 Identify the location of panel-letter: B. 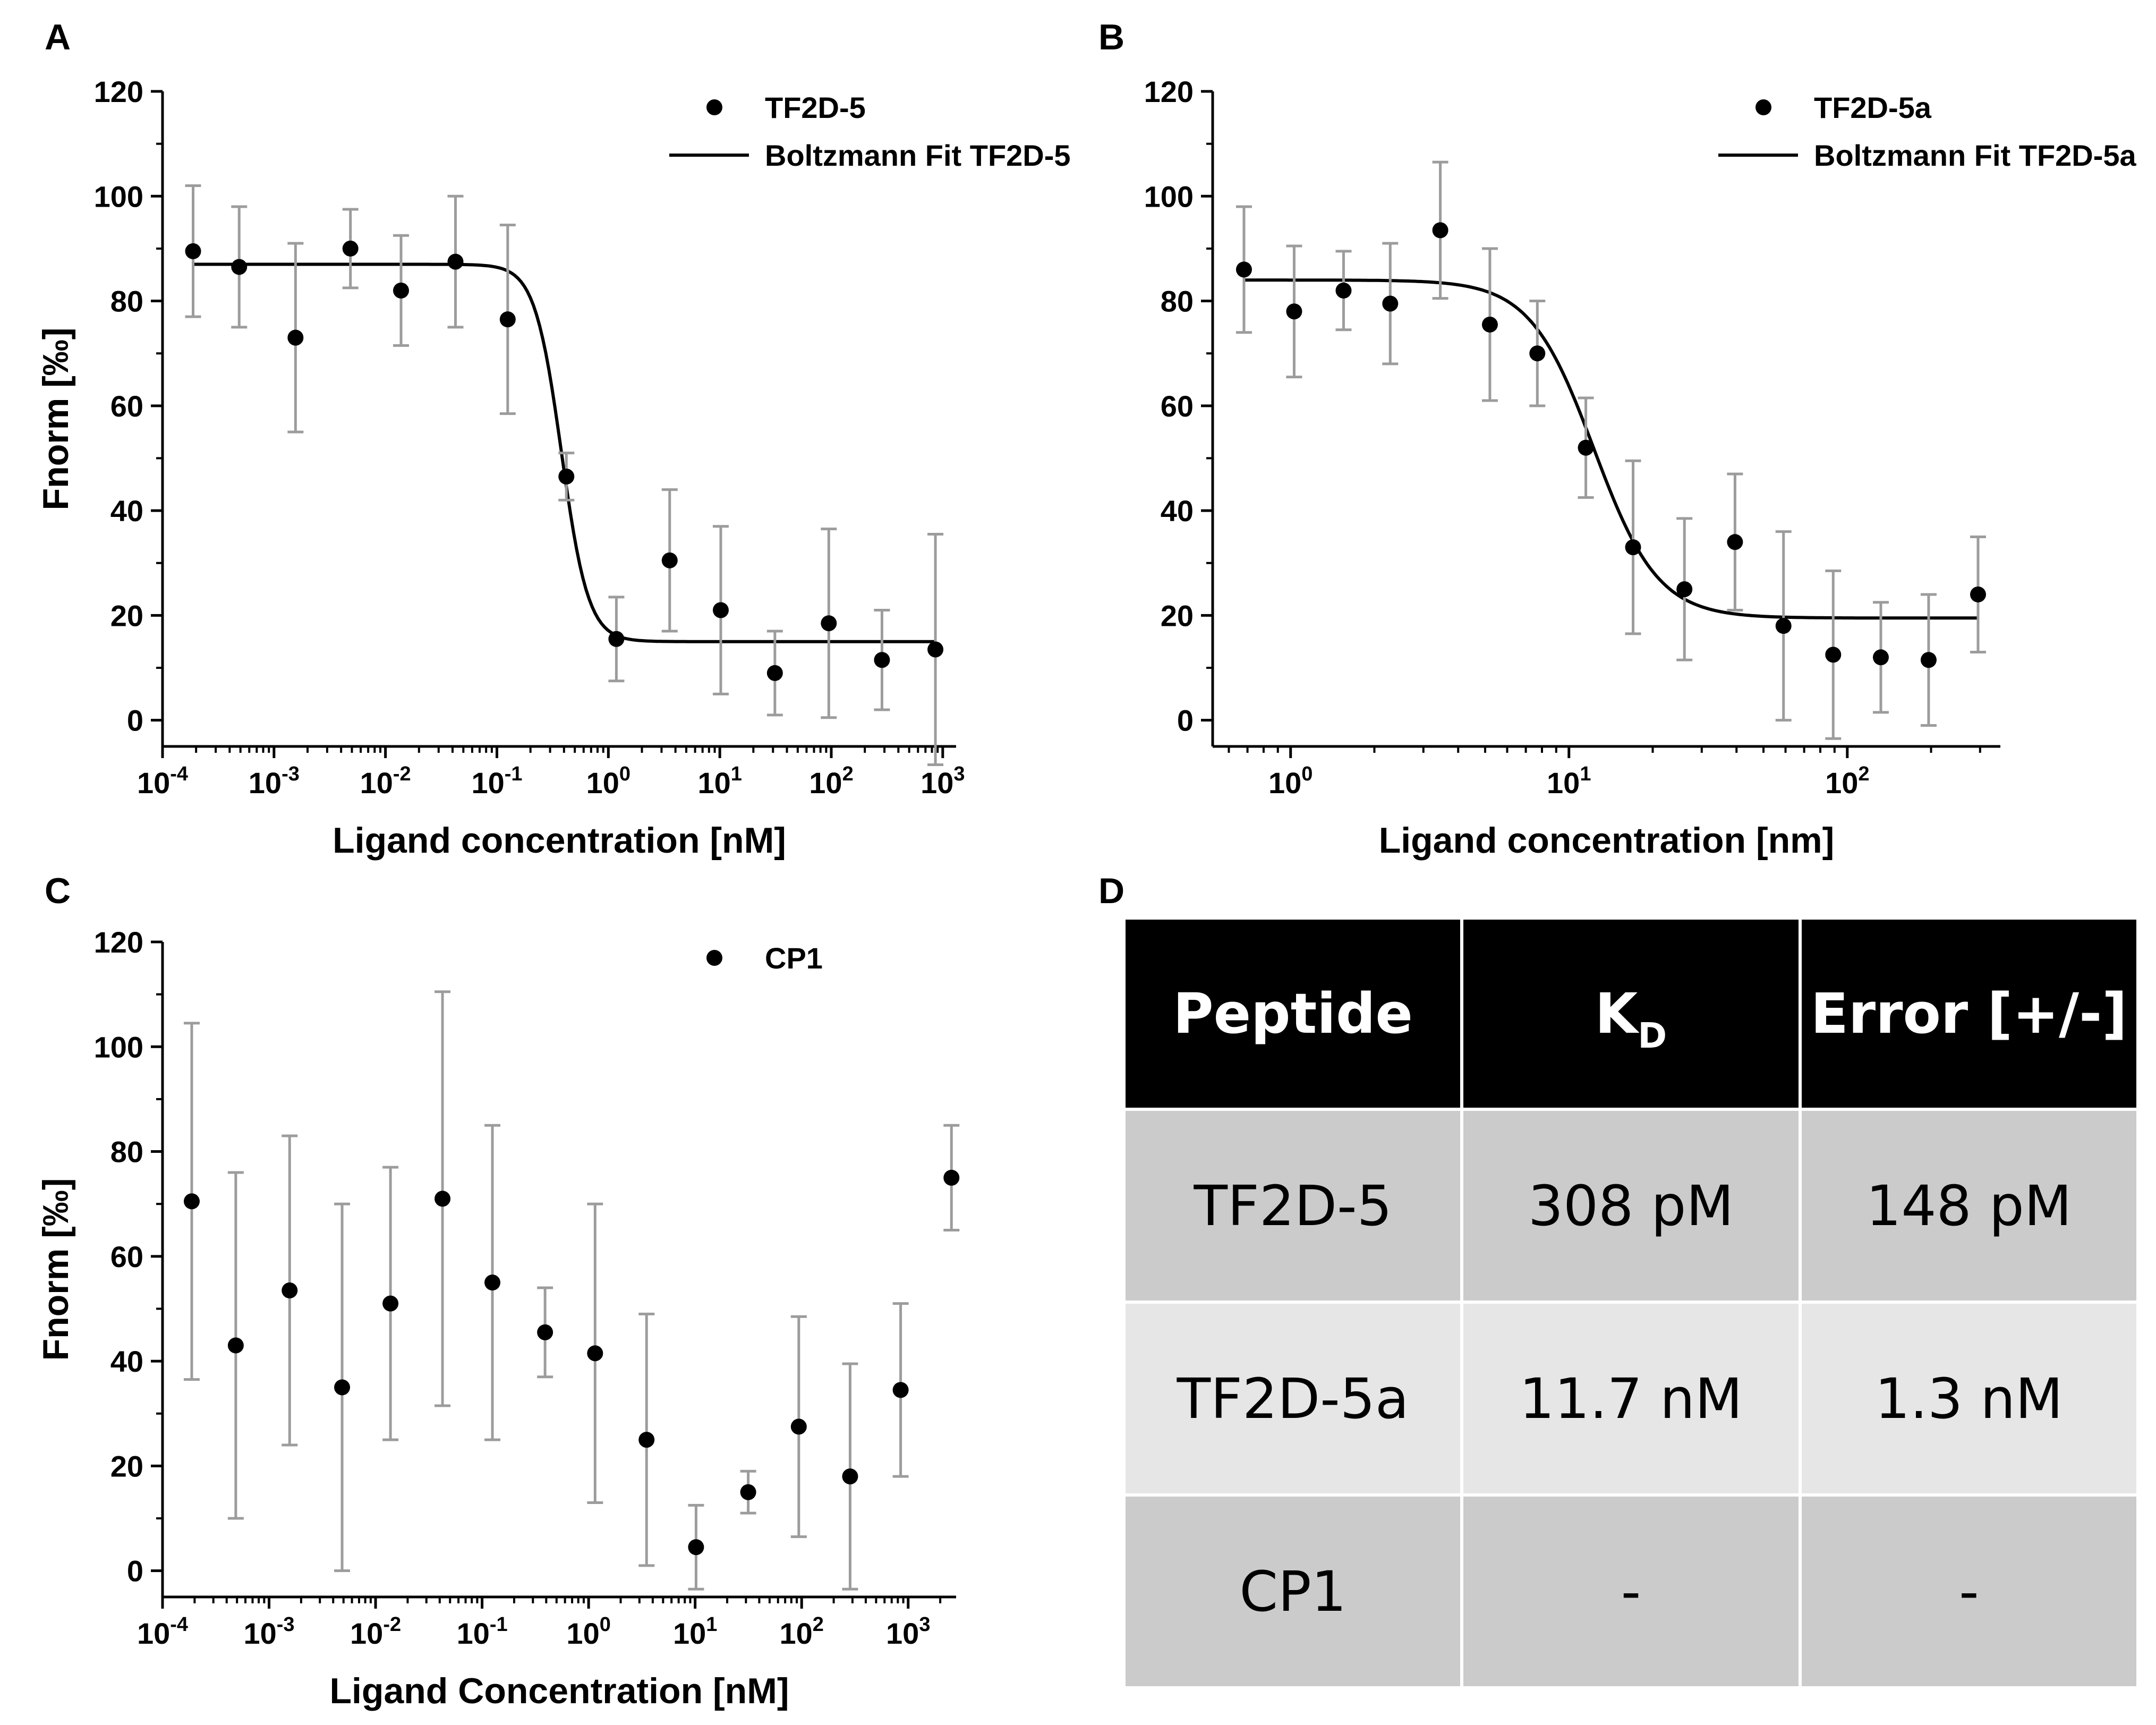
(1111, 37).